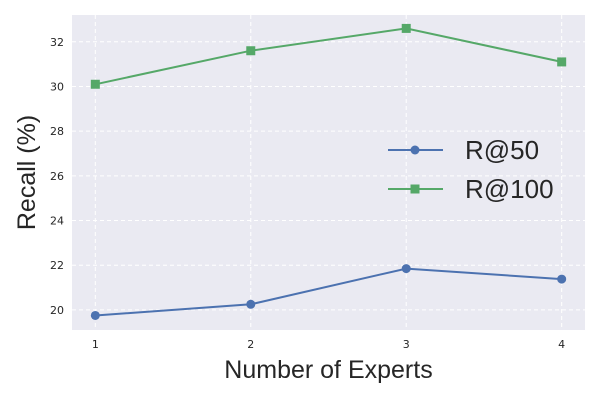 The width and height of the screenshot is (600, 400). I want to click on x-axis-label: Number of Experts, so click(328, 370).